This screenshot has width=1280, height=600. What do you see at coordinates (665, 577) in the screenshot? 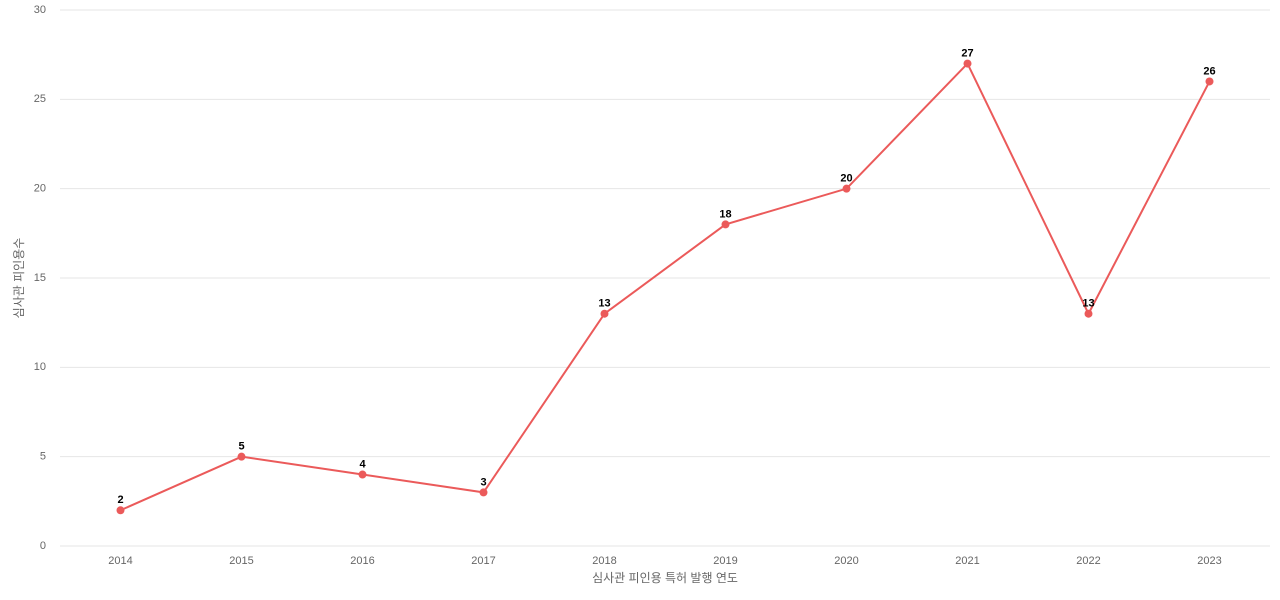
I see `x-axis-label: 심사관 피인용 특허 발행 연도` at bounding box center [665, 577].